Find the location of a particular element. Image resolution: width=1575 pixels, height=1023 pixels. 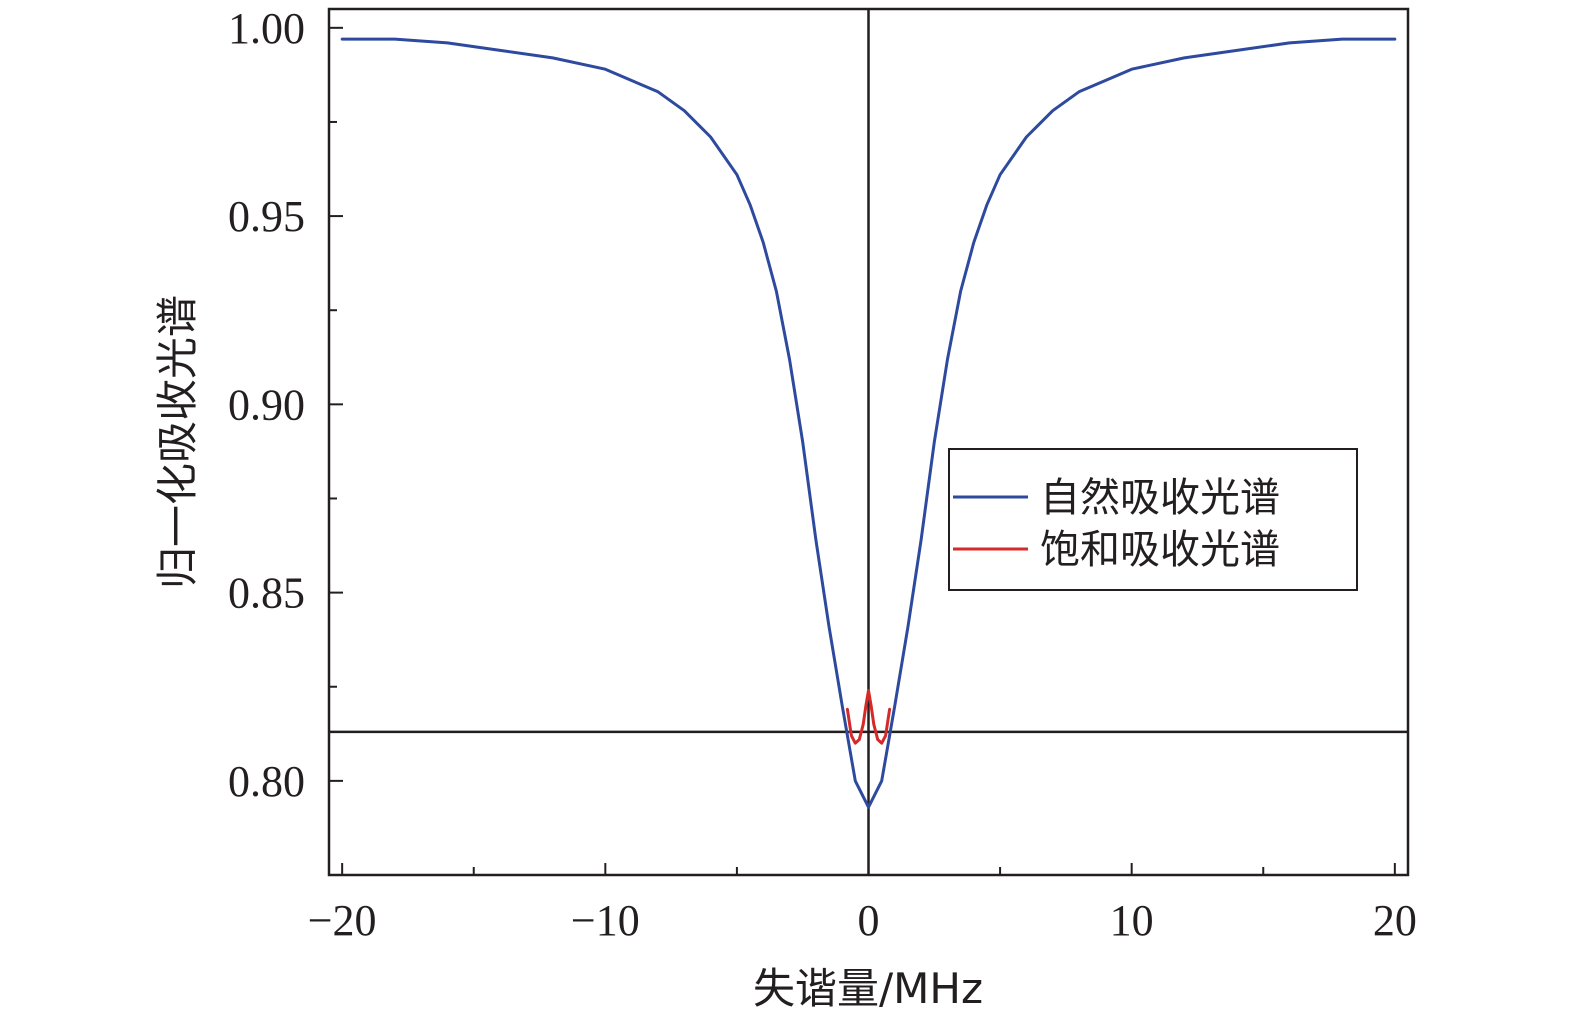

x-tick-label: −20 is located at coordinates (342, 920).